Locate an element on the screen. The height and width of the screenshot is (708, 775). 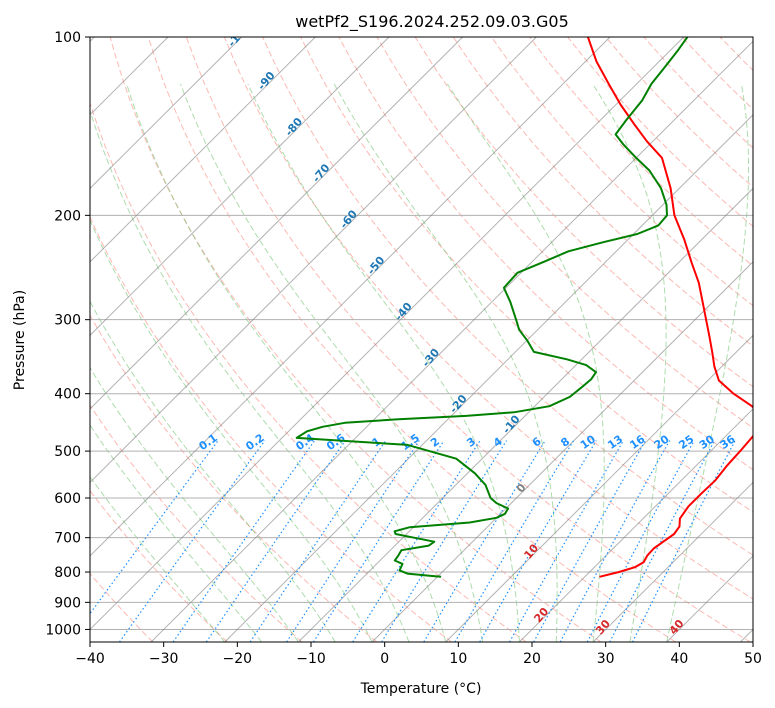
isotherm-label: 20 is located at coordinates (541, 615).